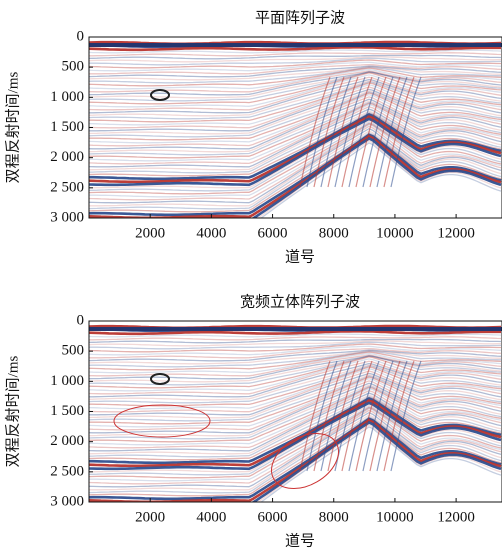 This screenshot has width=502, height=552. What do you see at coordinates (300, 301) in the screenshot?
I see `chart-title: 宽频立体阵列子波` at bounding box center [300, 301].